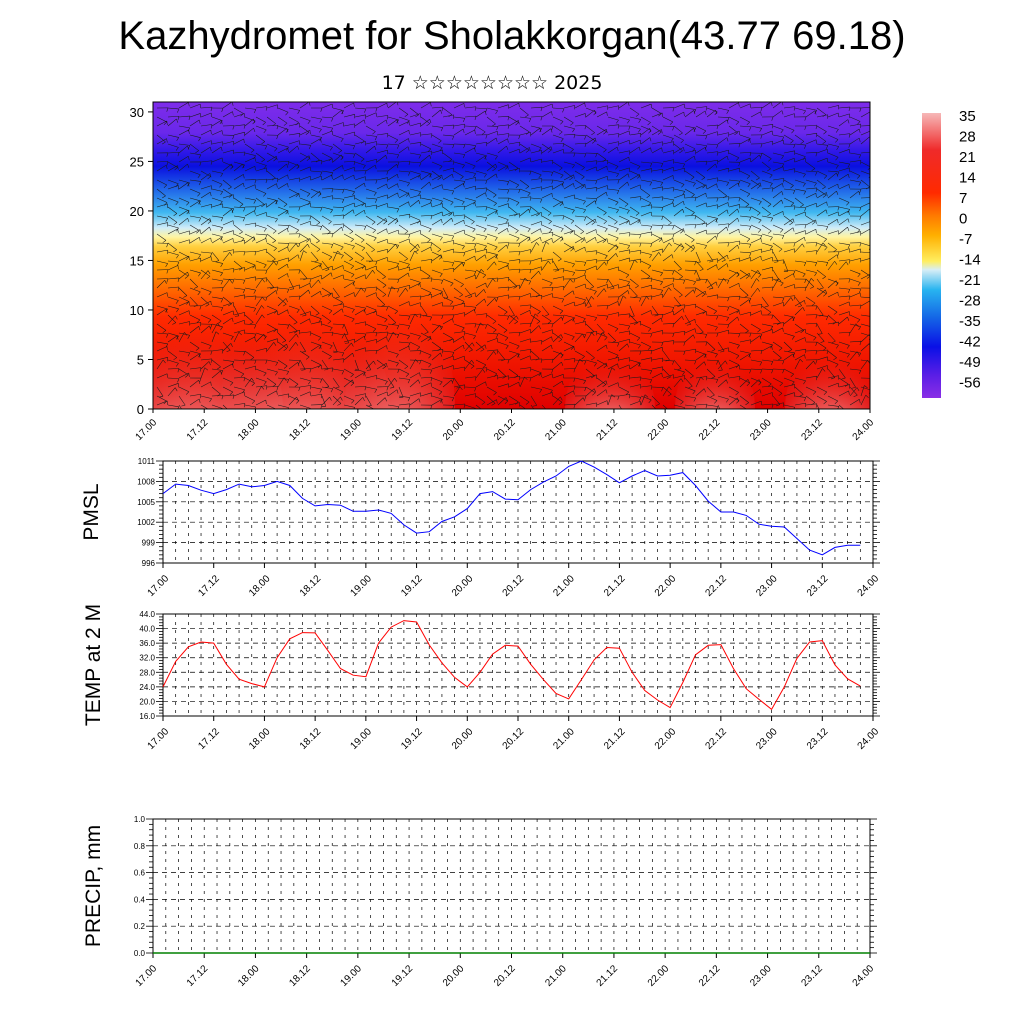  What do you see at coordinates (564, 586) in the screenshot?
I see `x-tick-label: 21.00` at bounding box center [564, 586].